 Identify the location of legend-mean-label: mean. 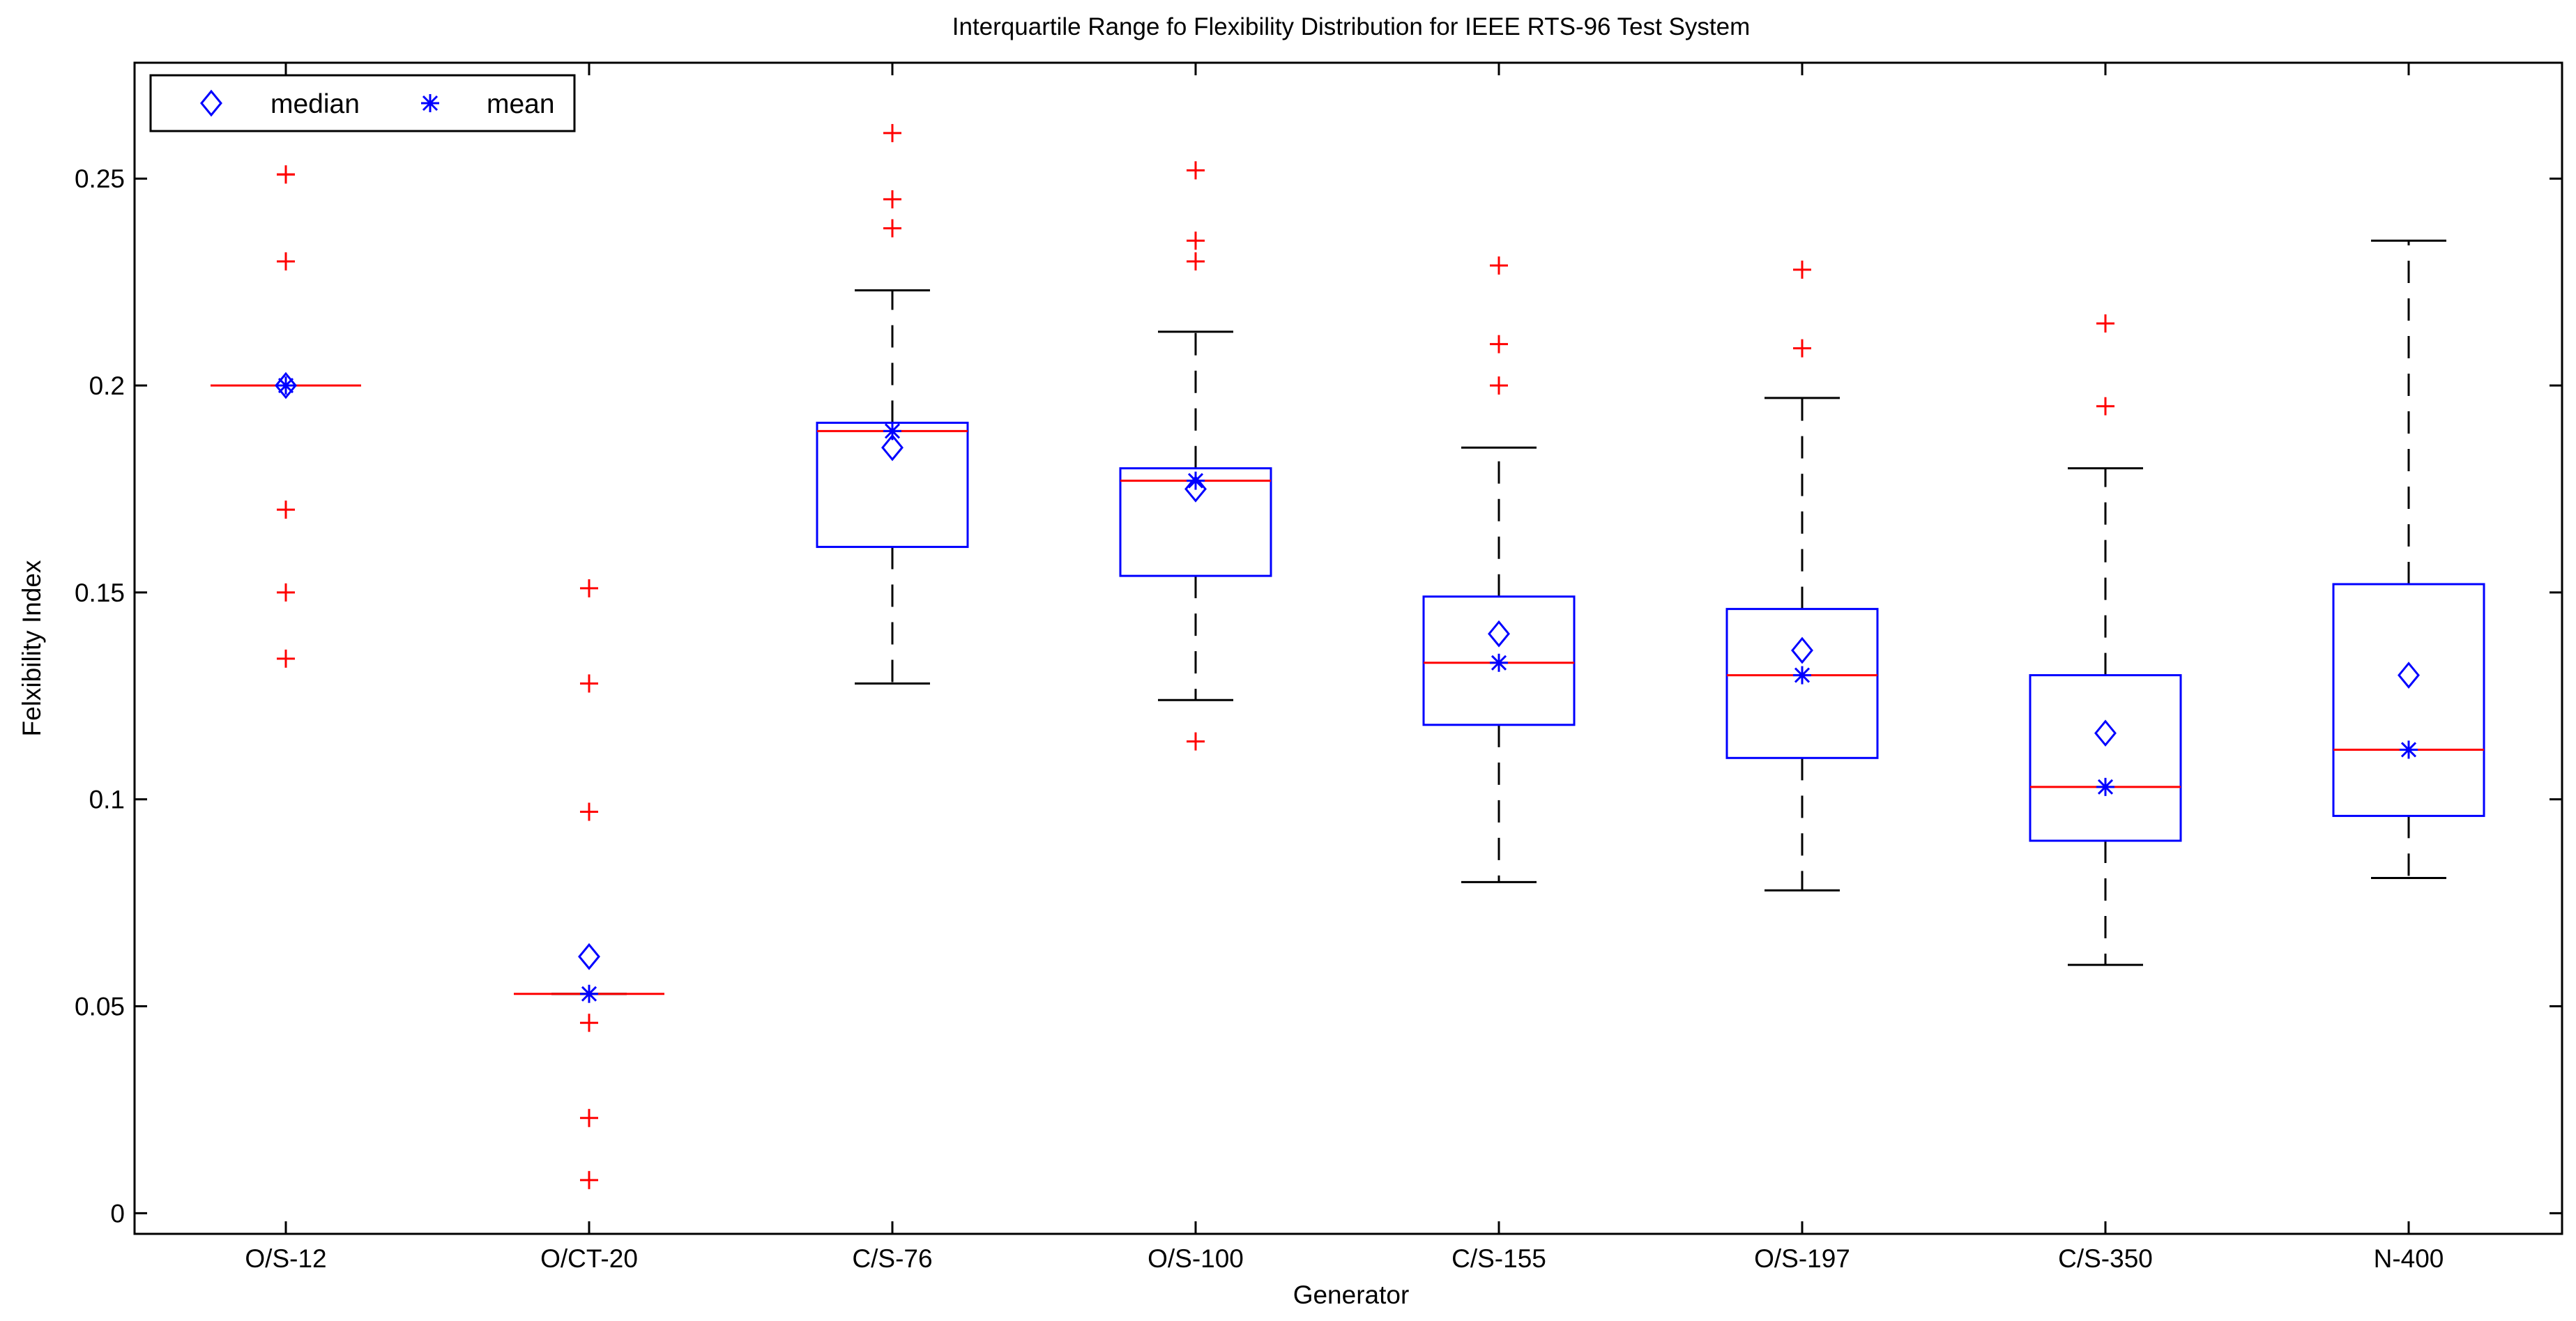
(521, 104).